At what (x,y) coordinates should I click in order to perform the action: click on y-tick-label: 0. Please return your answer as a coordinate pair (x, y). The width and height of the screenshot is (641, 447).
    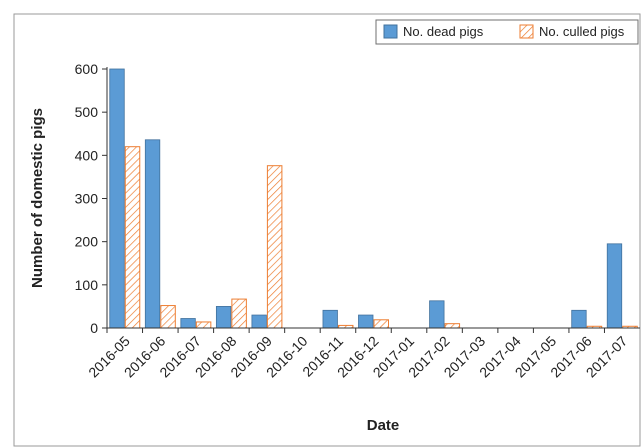
    Looking at the image, I should click on (94, 328).